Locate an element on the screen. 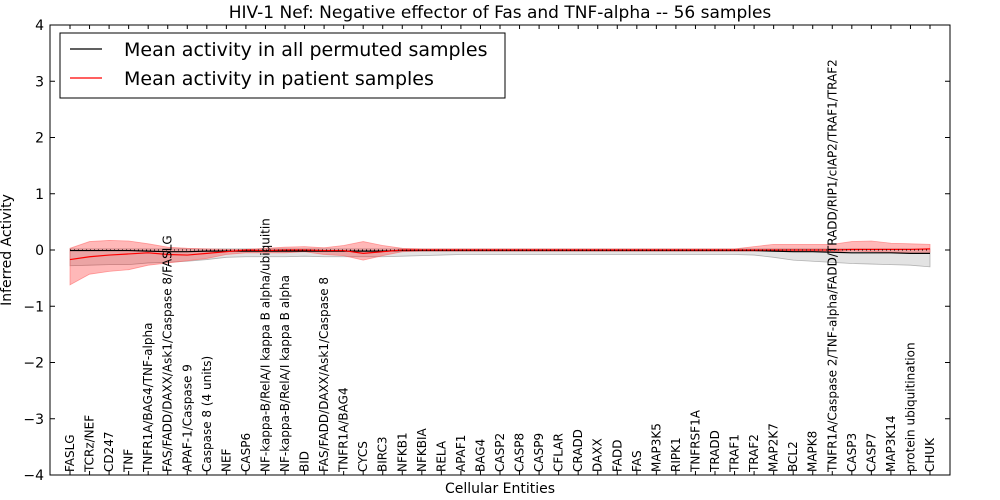  x-tick-label: APAF-1/Caspase 9 is located at coordinates (187, 418).